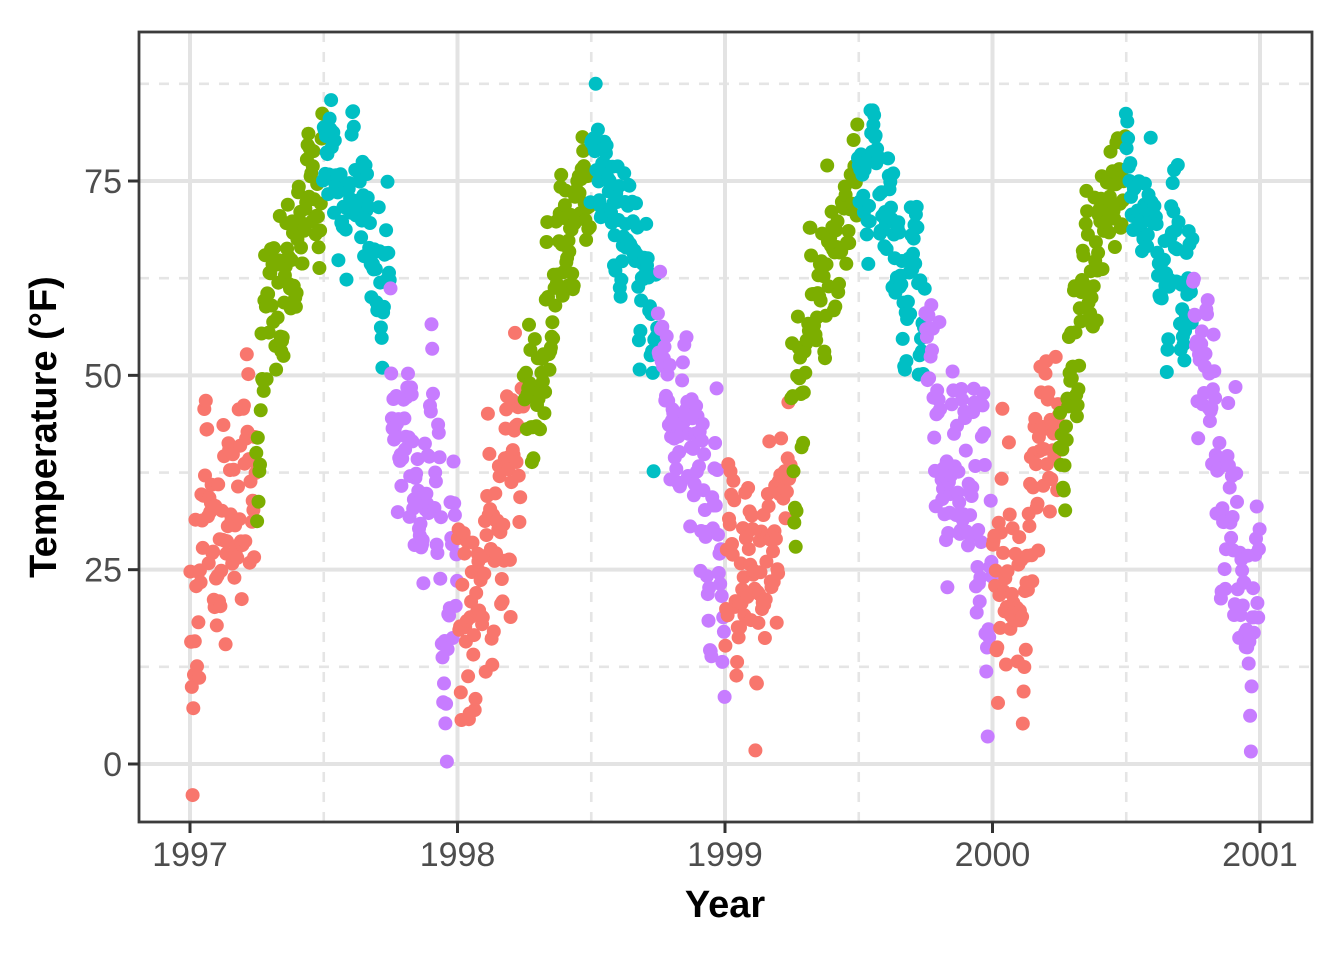  I want to click on x-axis-title: Year, so click(725, 905).